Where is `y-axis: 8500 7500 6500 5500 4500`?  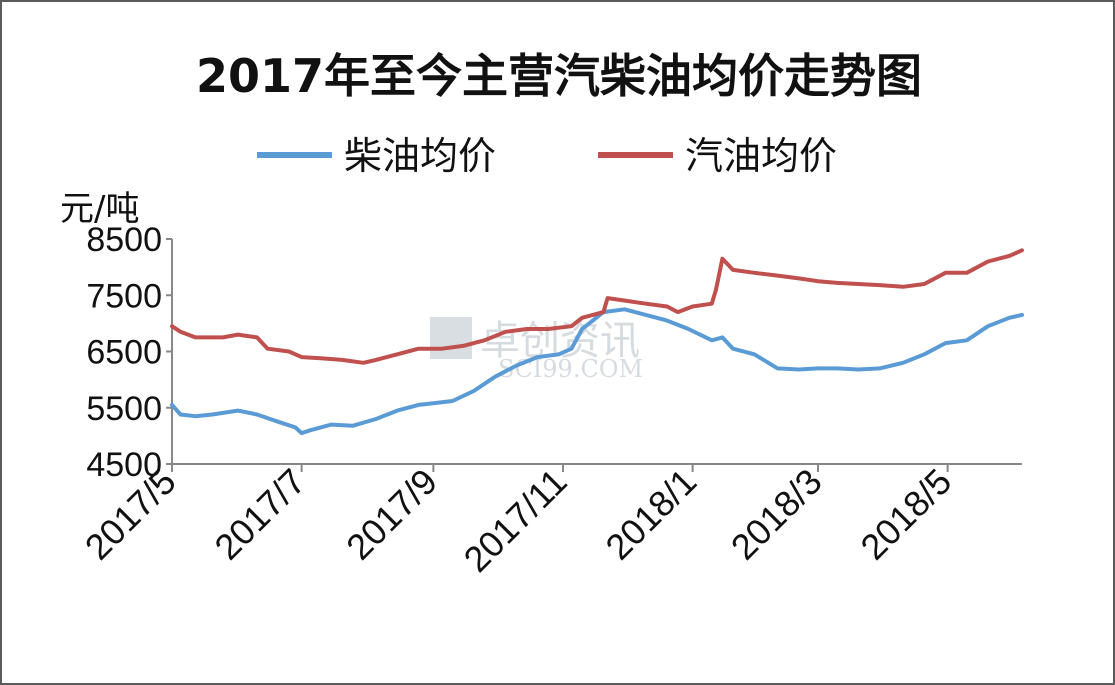
y-axis: 8500 7500 6500 5500 4500 is located at coordinates (129, 352).